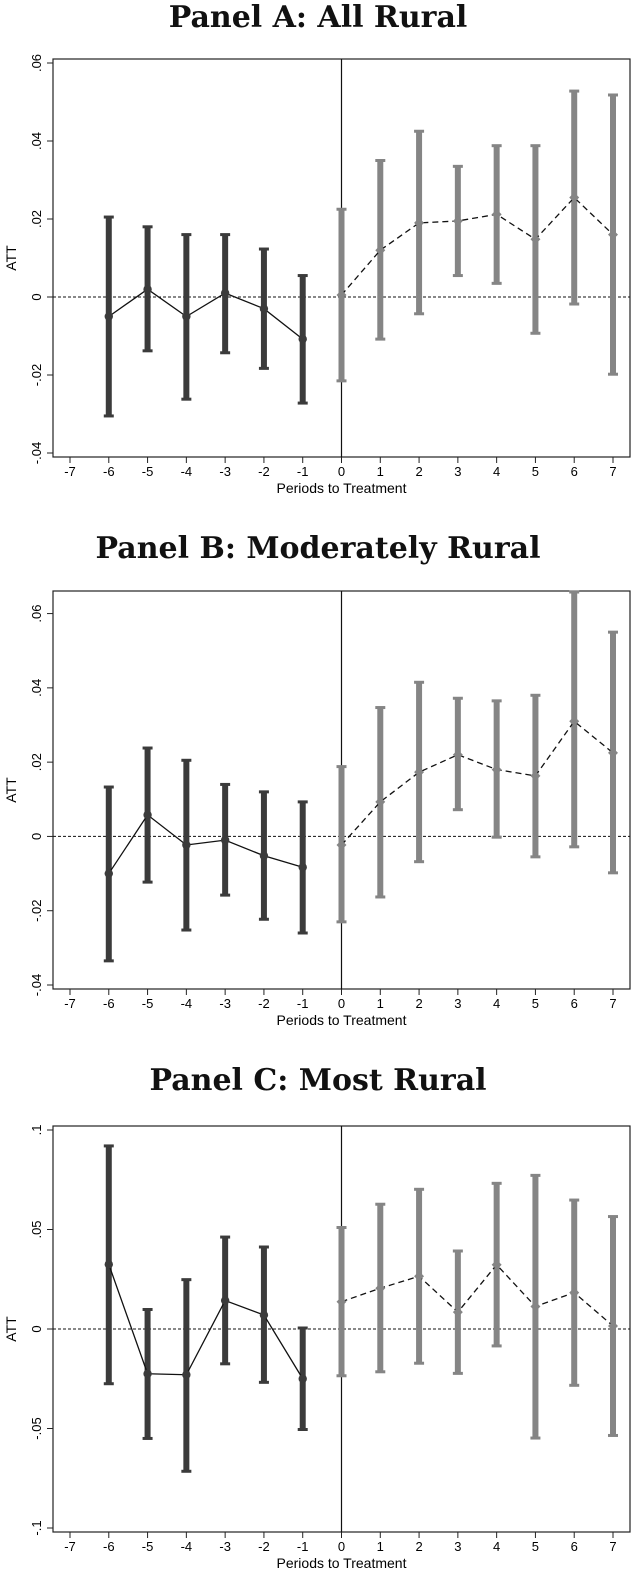 This screenshot has width=636, height=1578. What do you see at coordinates (109, 471) in the screenshot?
I see `chart0-xtick-label-1: -6` at bounding box center [109, 471].